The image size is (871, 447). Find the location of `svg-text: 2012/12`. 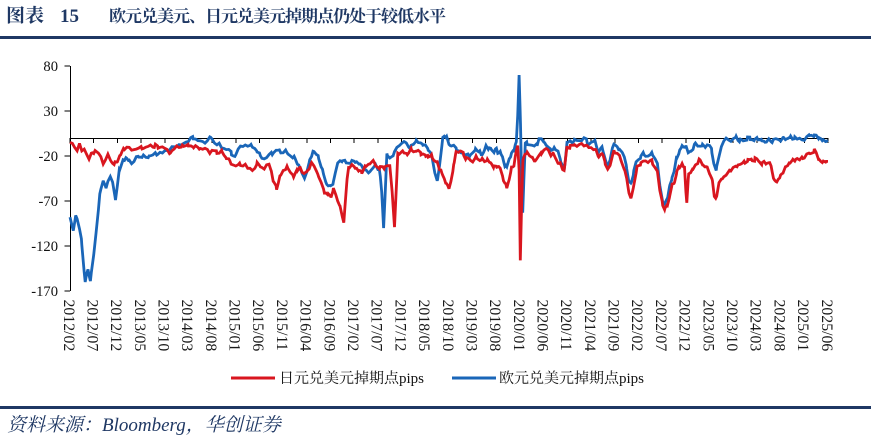

svg-text: 2012/12 is located at coordinates (115, 326).